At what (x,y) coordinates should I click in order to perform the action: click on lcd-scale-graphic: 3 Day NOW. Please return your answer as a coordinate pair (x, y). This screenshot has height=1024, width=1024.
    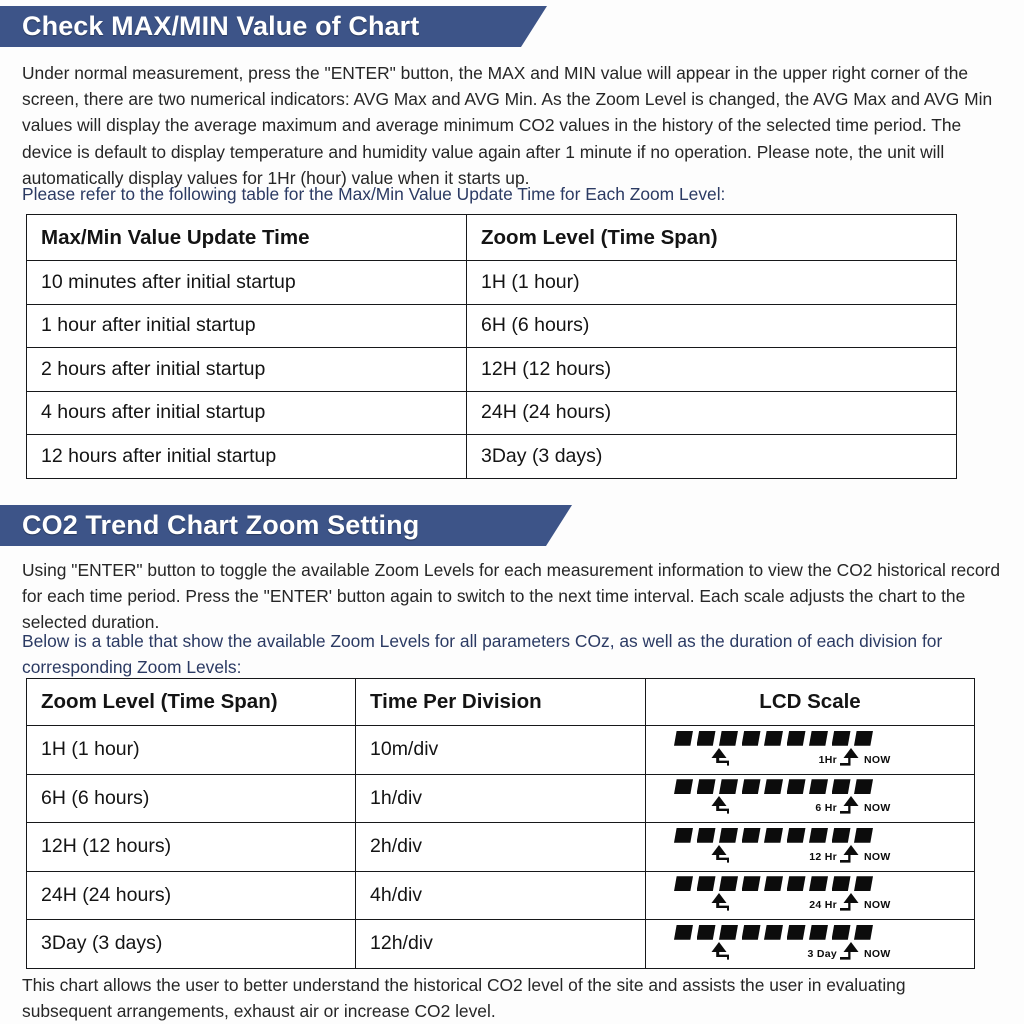
    Looking at the image, I should click on (810, 944).